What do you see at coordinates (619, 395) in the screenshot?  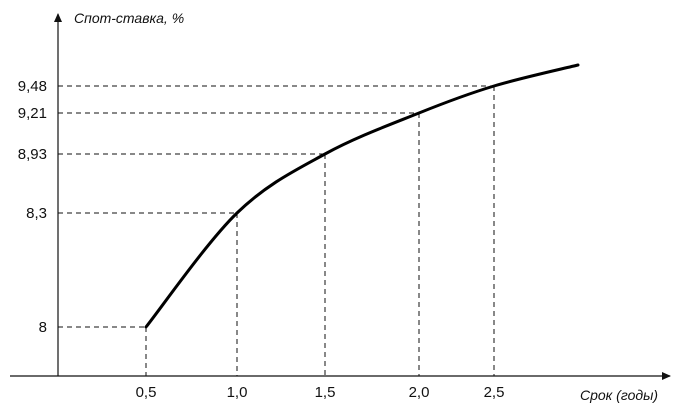 I see `x-axis-title: Срок (годы)` at bounding box center [619, 395].